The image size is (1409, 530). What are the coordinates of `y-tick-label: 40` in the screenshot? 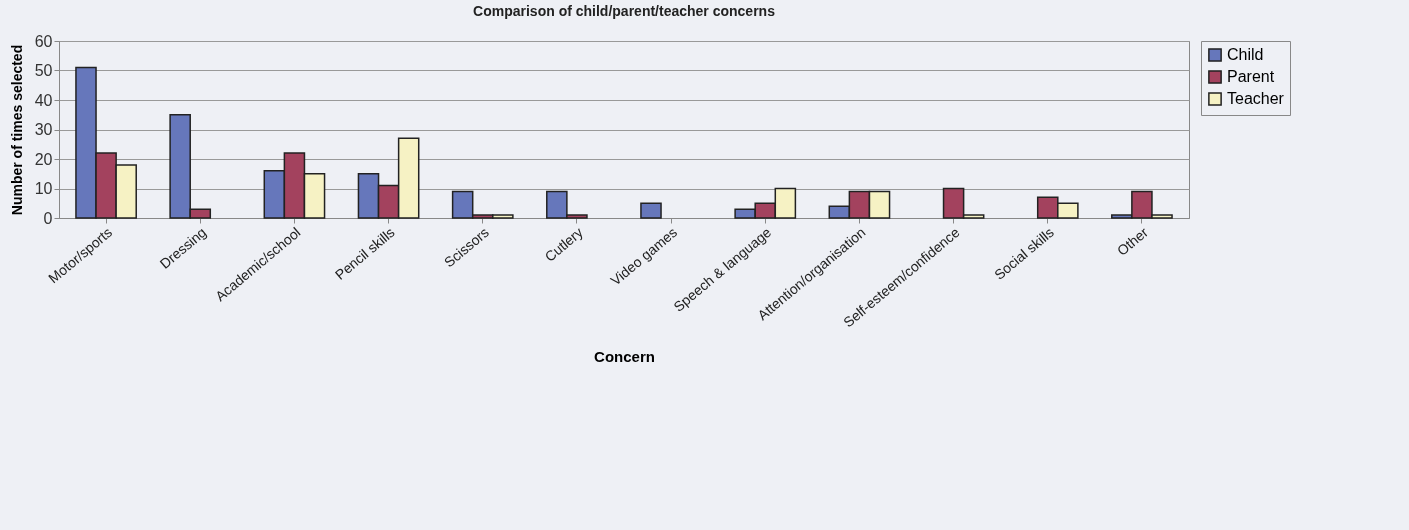 It's located at (43, 100).